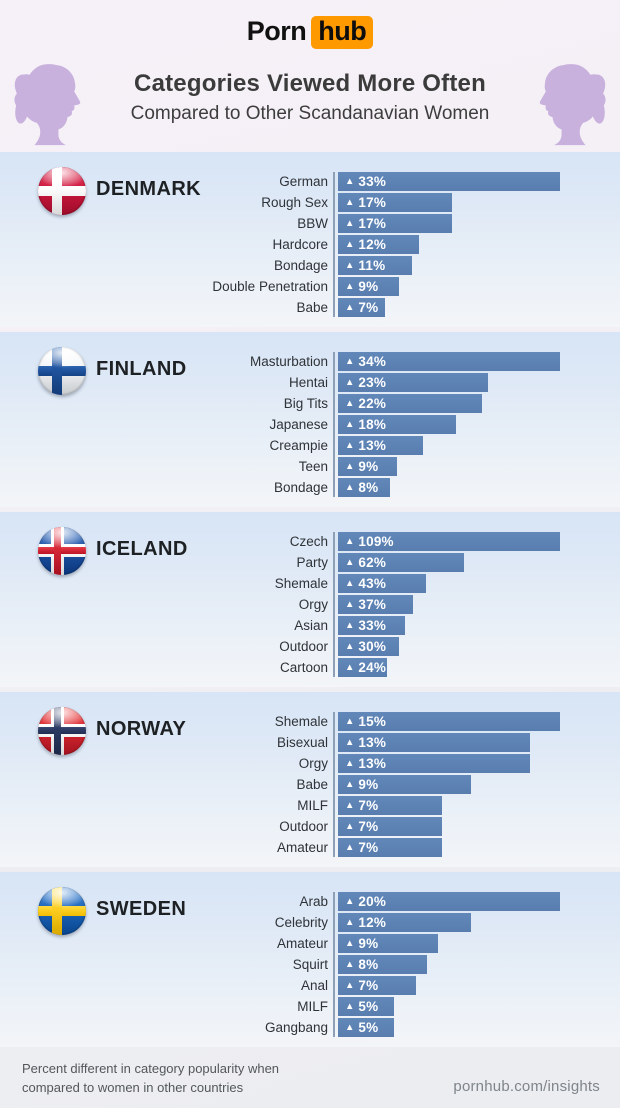 This screenshot has height=1108, width=620. I want to click on flag-finland-icon, so click(62, 371).